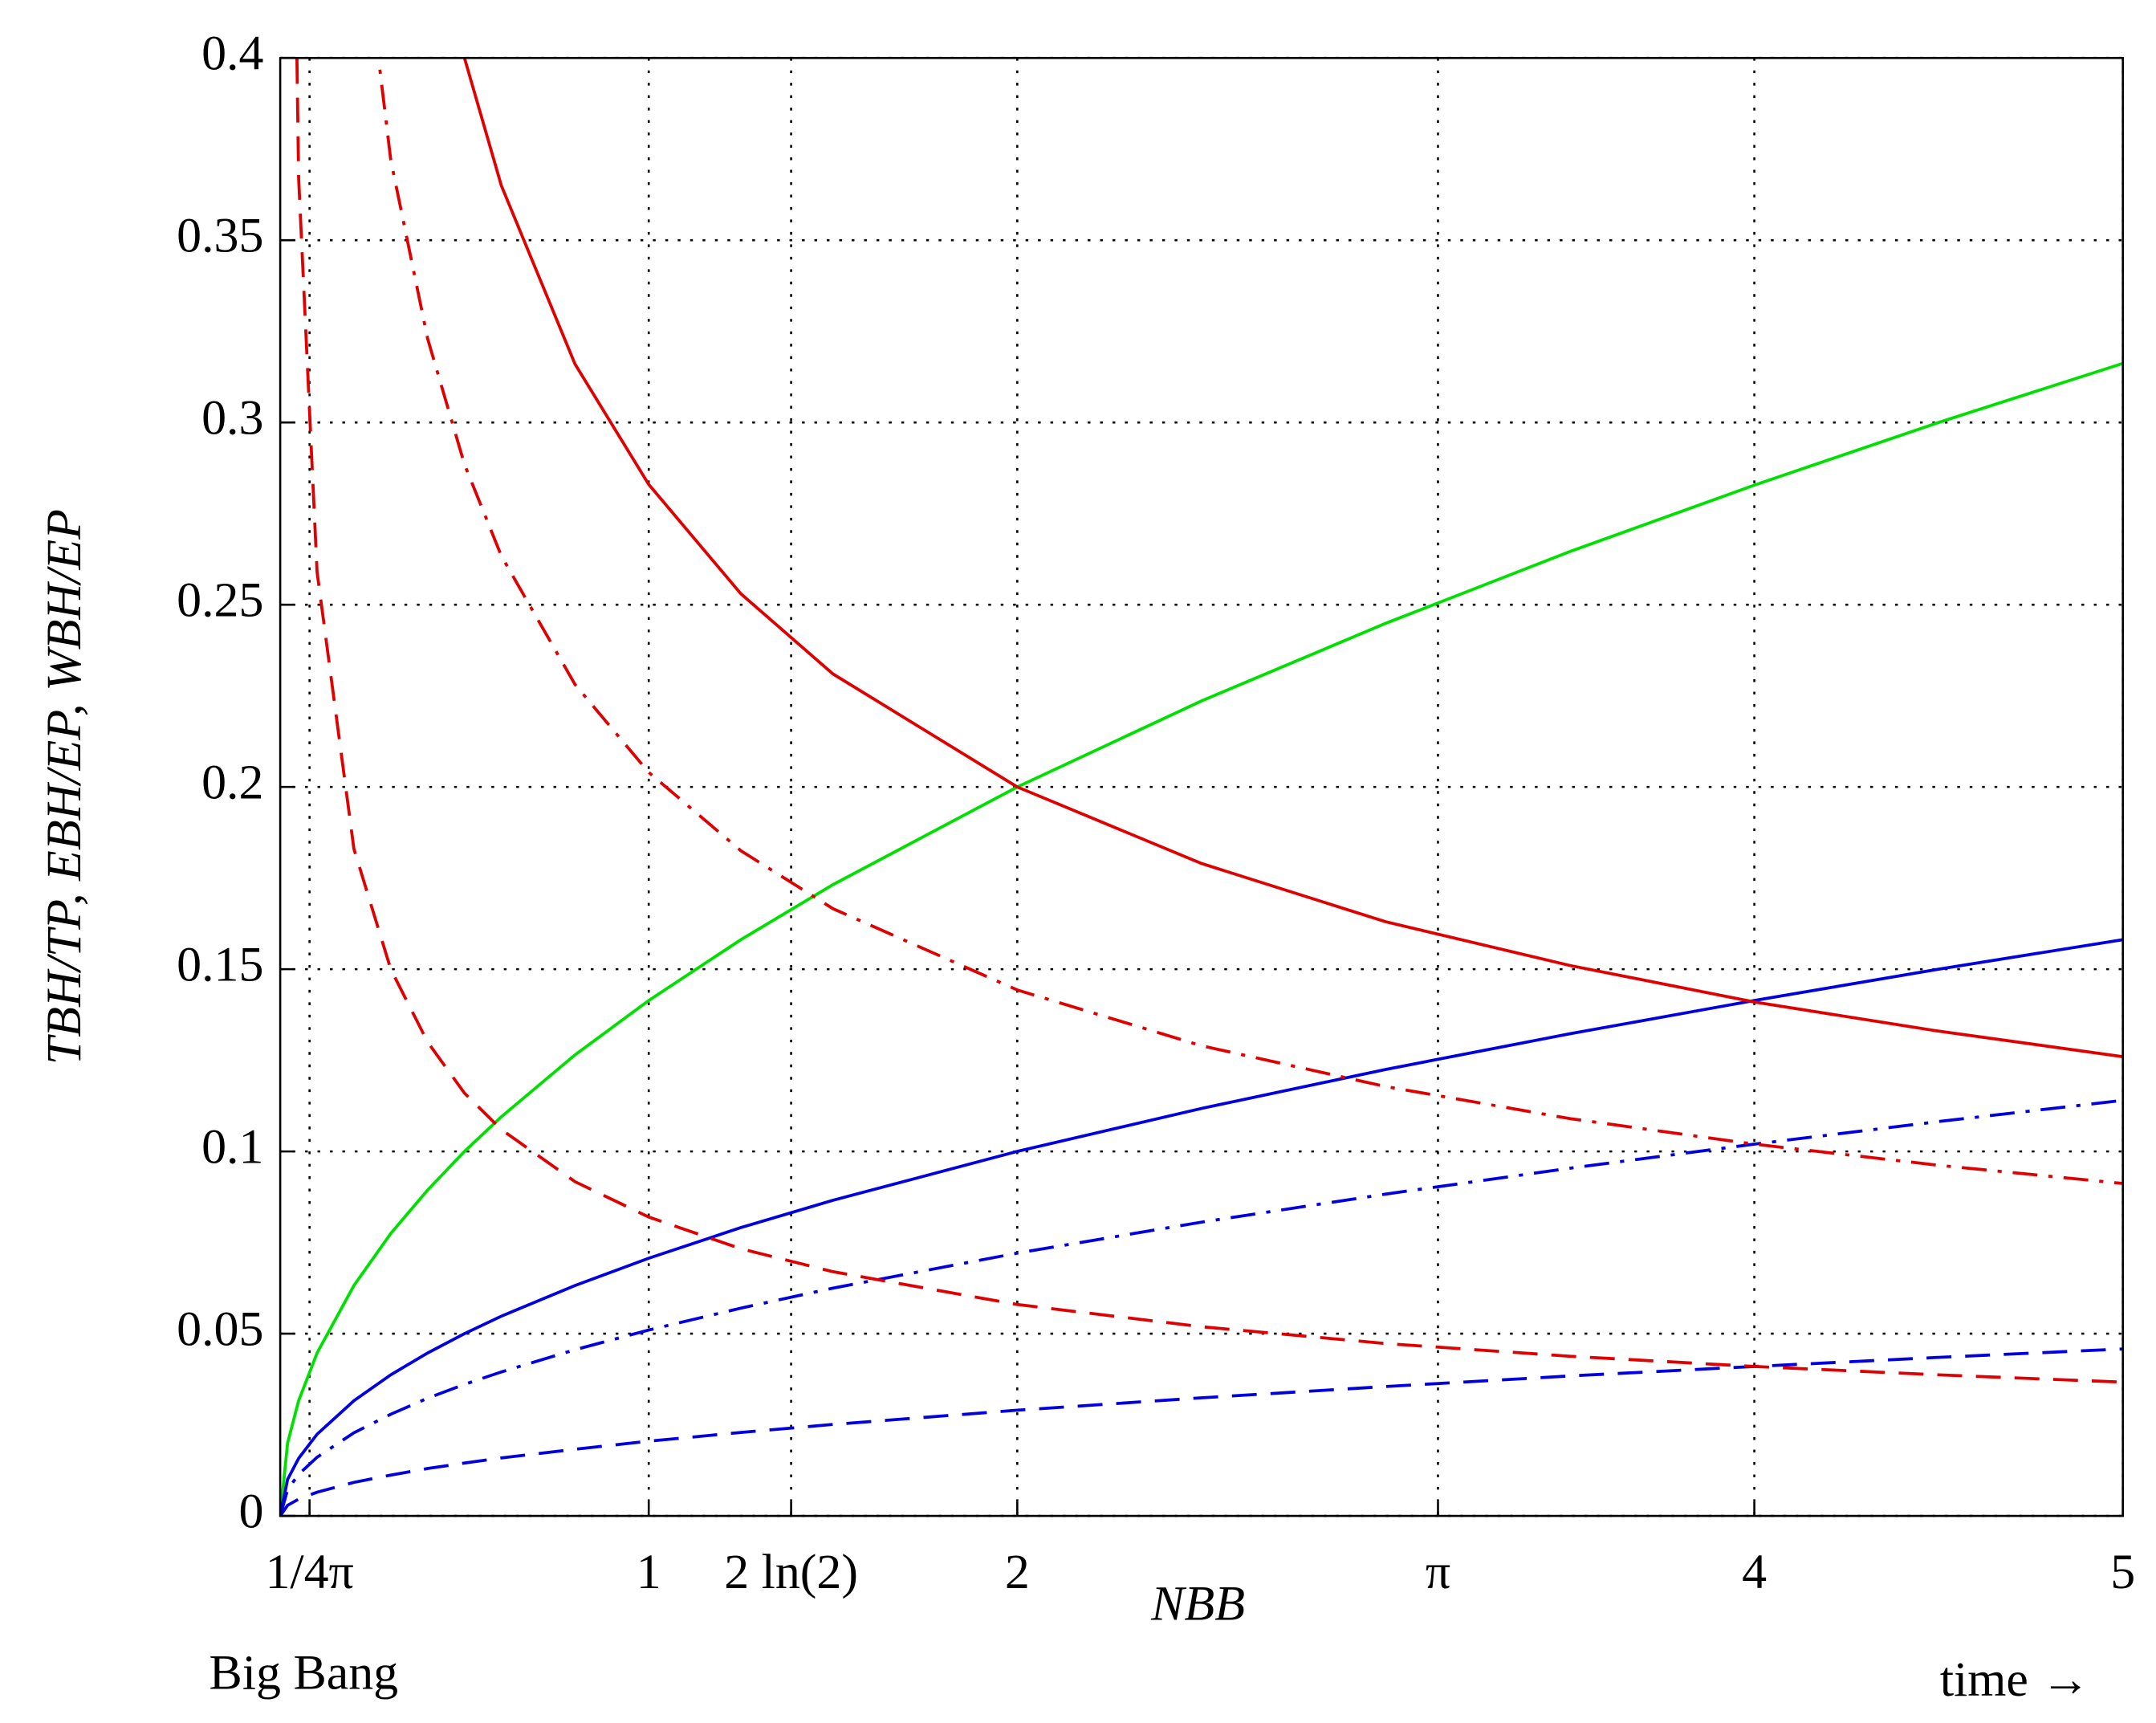 Image resolution: width=2156 pixels, height=1723 pixels. Describe the element at coordinates (251, 1511) in the screenshot. I see `y-tick-label: 0` at that location.